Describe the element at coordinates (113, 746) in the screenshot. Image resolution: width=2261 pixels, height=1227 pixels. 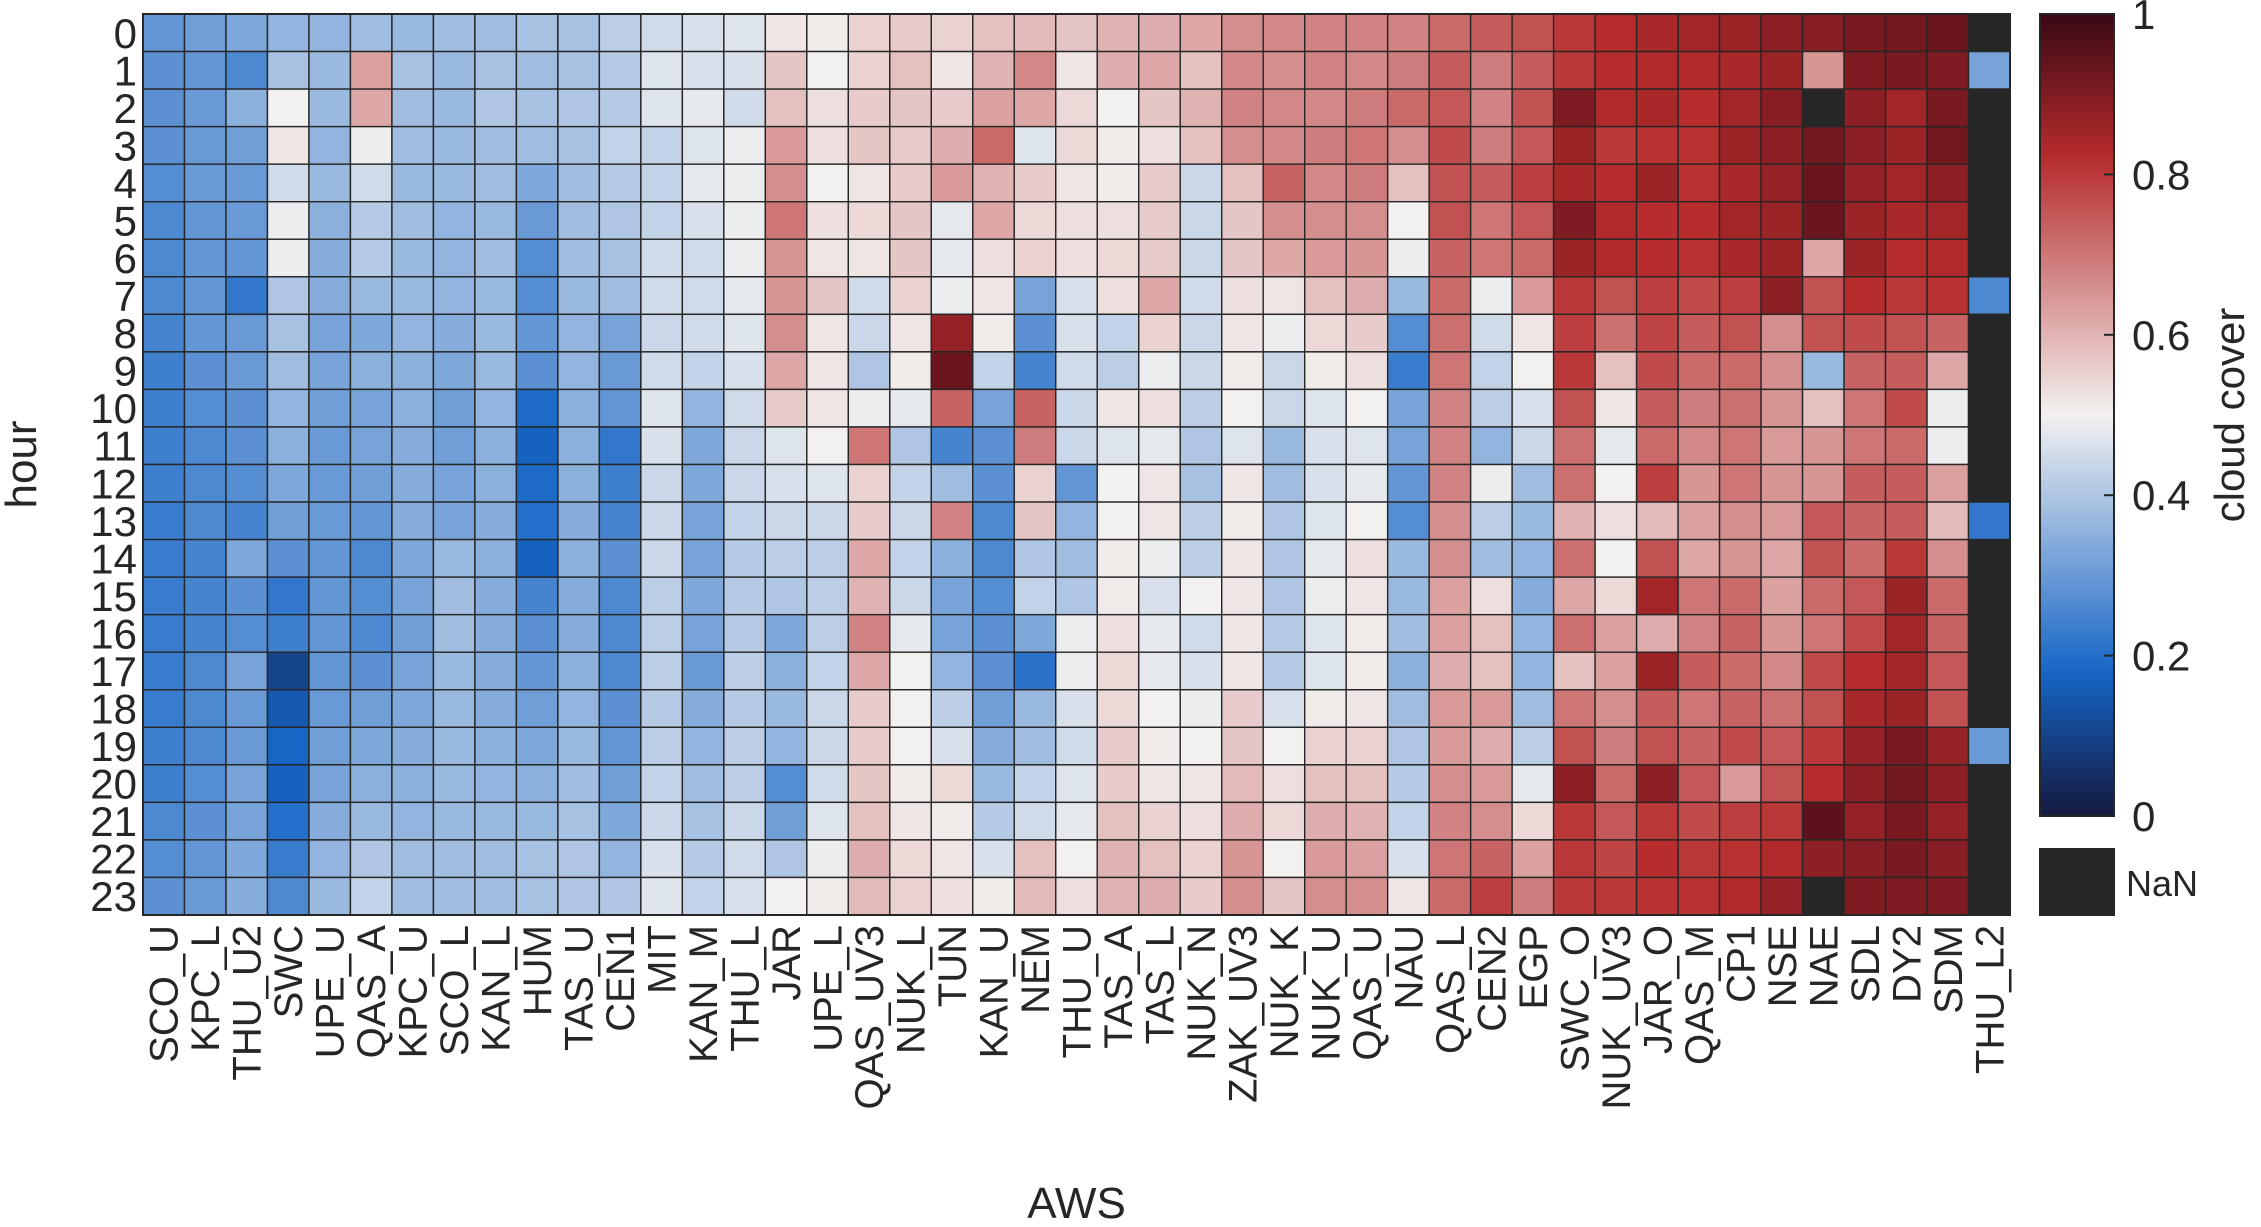
I see `row-tick-label: 19` at that location.